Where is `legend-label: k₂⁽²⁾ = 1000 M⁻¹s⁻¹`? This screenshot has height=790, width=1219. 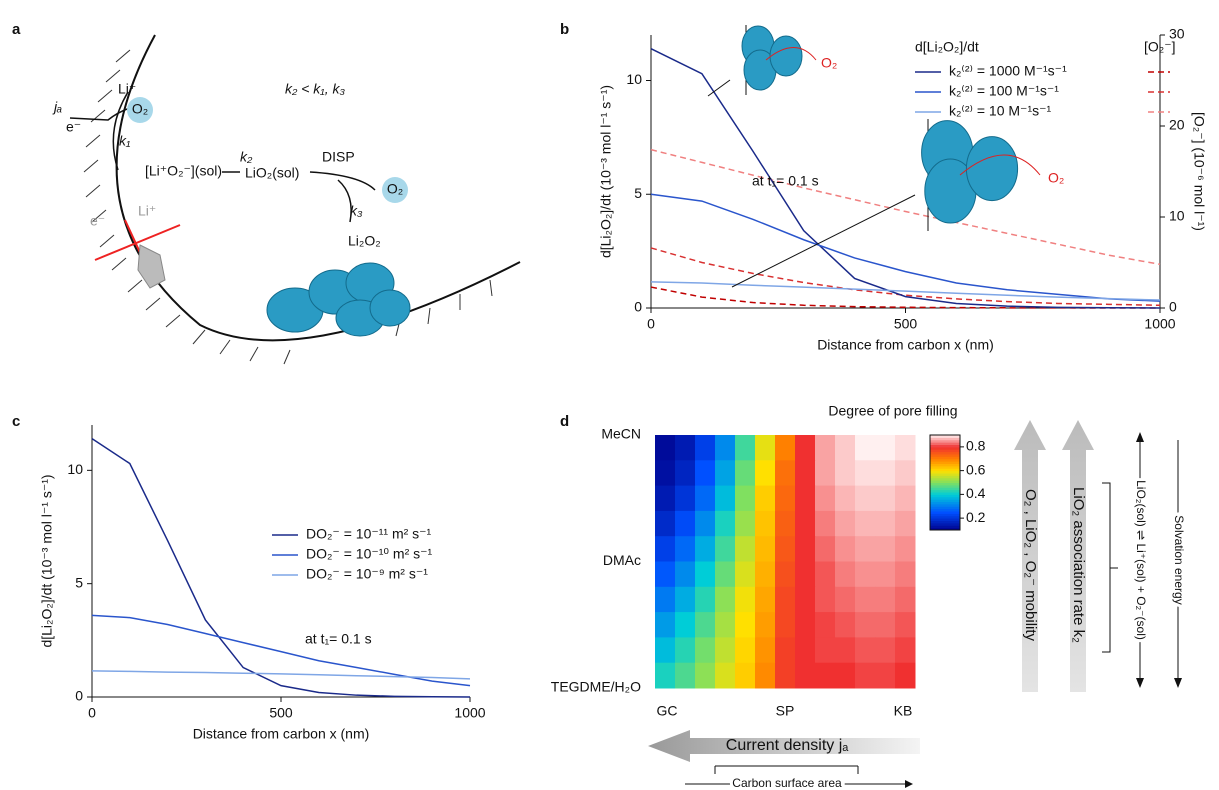
legend-label: k₂⁽²⁾ = 1000 M⁻¹s⁻¹ is located at coordinates (1008, 71).